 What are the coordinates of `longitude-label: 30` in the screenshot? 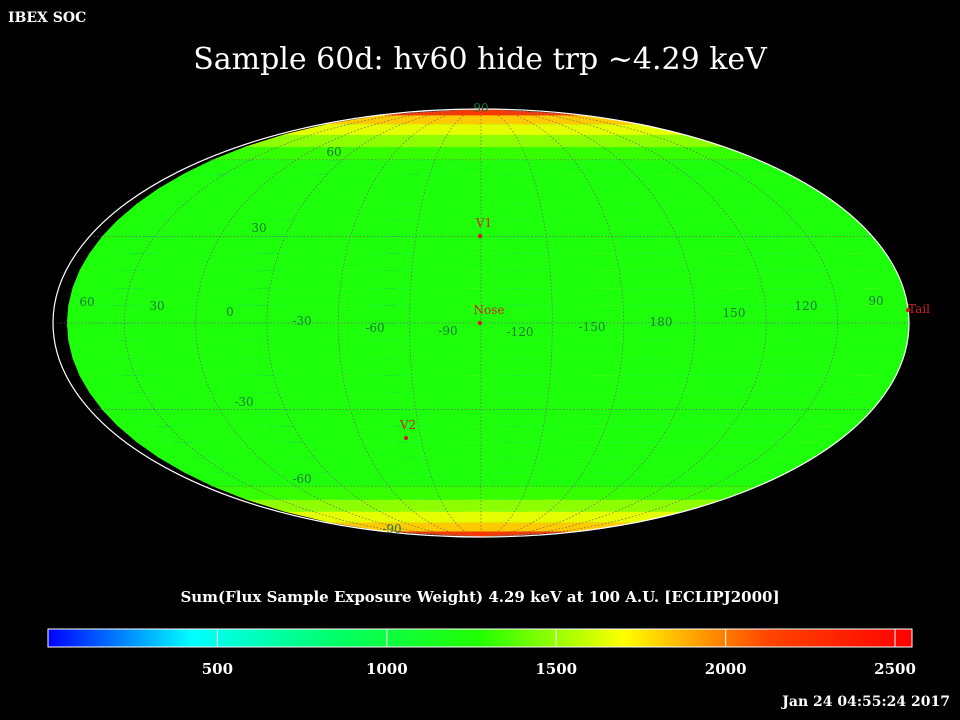 It's located at (156, 306).